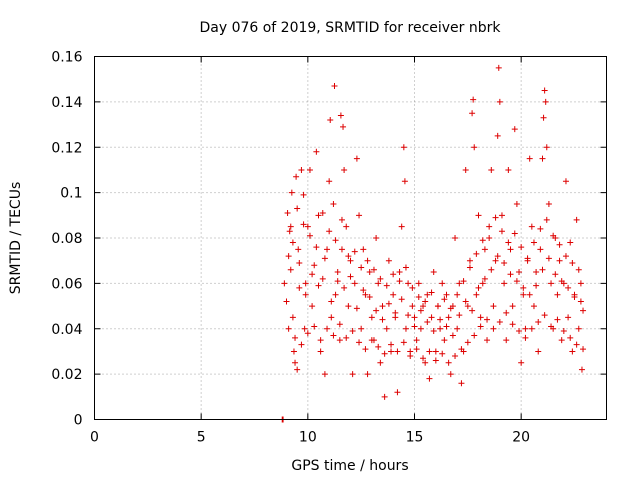 The height and width of the screenshot is (480, 640). Describe the element at coordinates (349, 466) in the screenshot. I see `x-axis-label: GPS time / hours` at that location.